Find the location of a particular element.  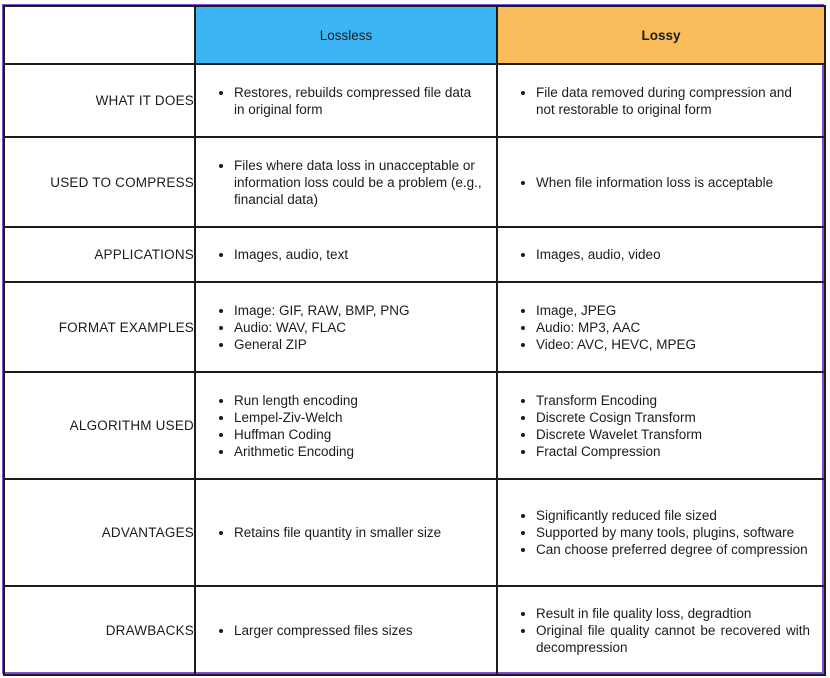

list-item: Images, audio, text is located at coordinates (358, 254).